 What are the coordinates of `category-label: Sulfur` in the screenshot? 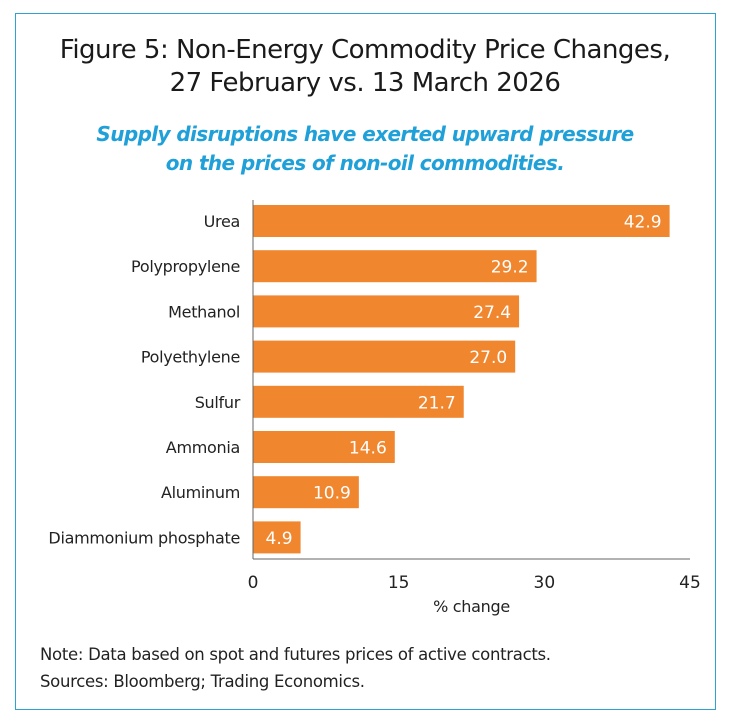 It's located at (218, 402).